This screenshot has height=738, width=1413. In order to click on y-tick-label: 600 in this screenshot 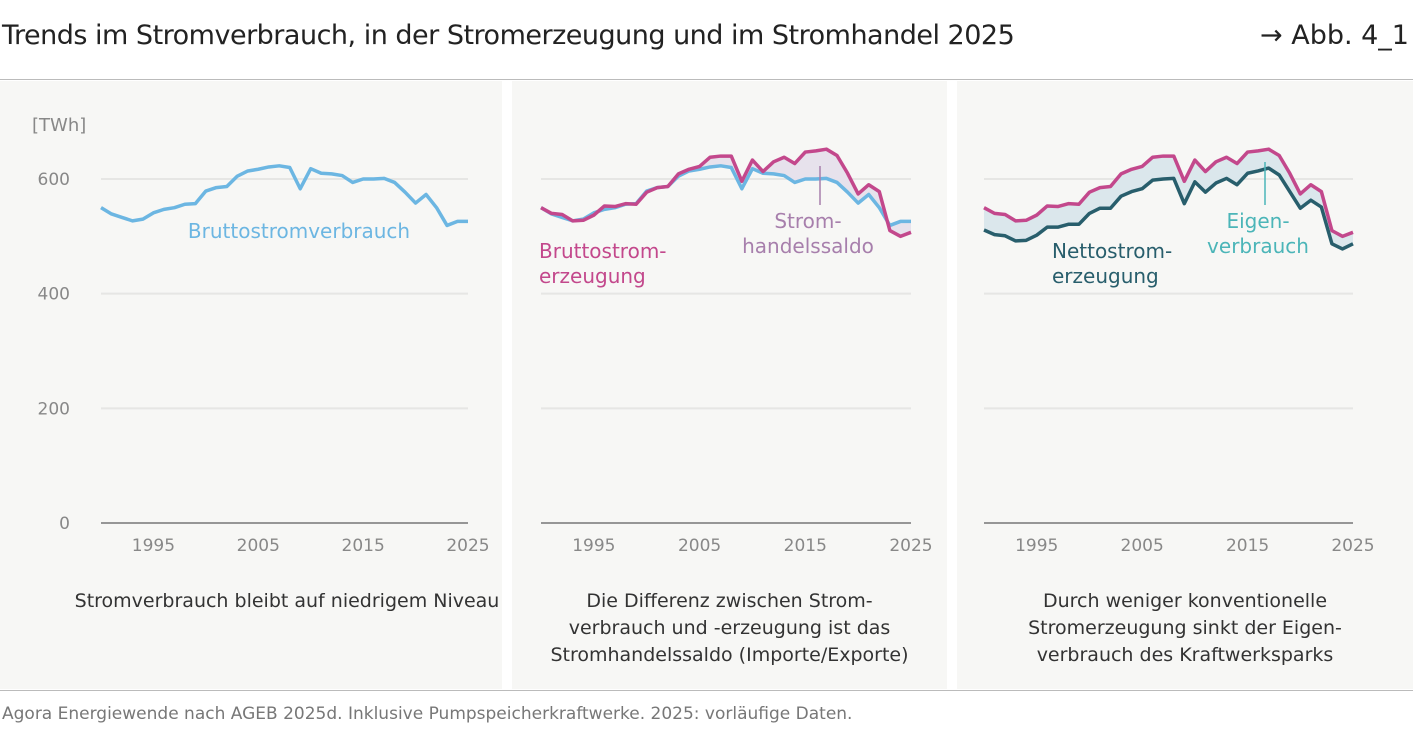, I will do `click(54, 180)`.